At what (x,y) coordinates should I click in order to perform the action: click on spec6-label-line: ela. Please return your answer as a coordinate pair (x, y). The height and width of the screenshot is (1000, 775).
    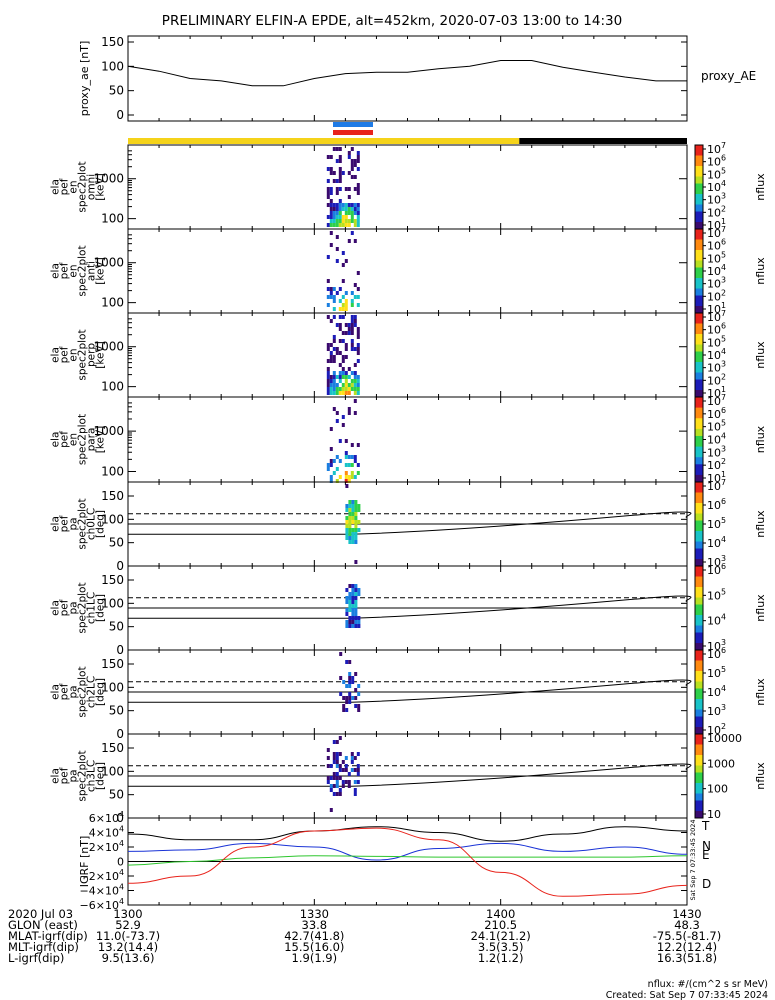
    Looking at the image, I should click on (56, 608).